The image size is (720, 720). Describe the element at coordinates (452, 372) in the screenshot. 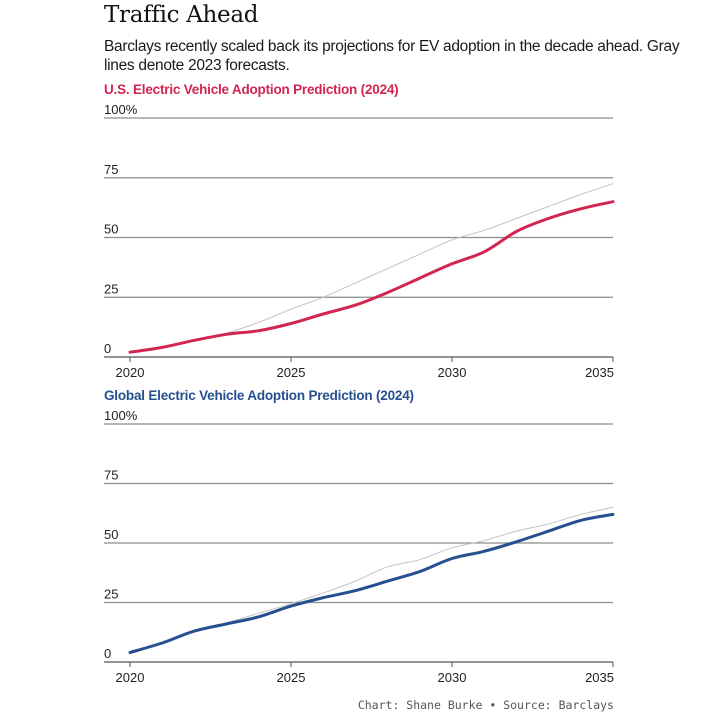

I see `us-x-tick-label: 2030` at that location.